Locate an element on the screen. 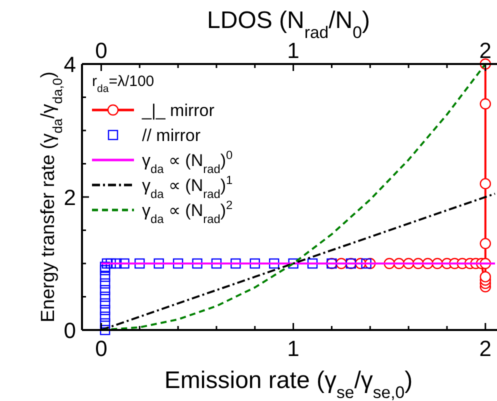  x2-tick-label: 0 is located at coordinates (101, 348).